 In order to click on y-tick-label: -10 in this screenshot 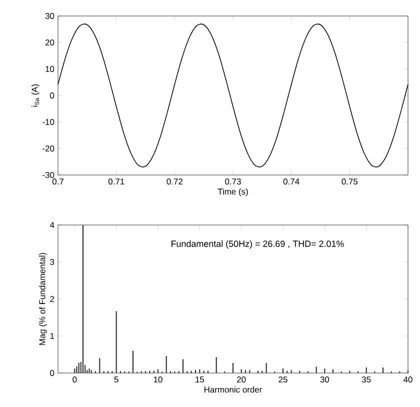, I will do `click(48, 122)`.